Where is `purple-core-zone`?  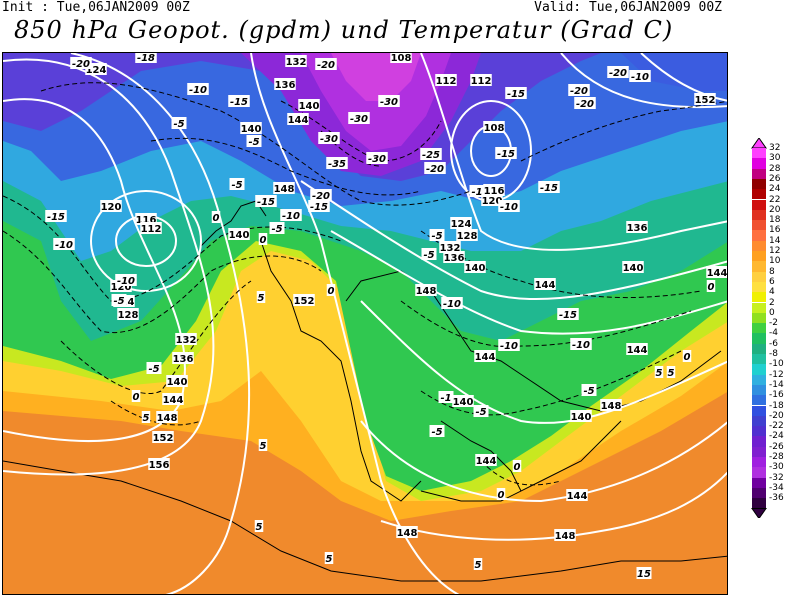
purple-core-zone is located at coordinates (376, 102).